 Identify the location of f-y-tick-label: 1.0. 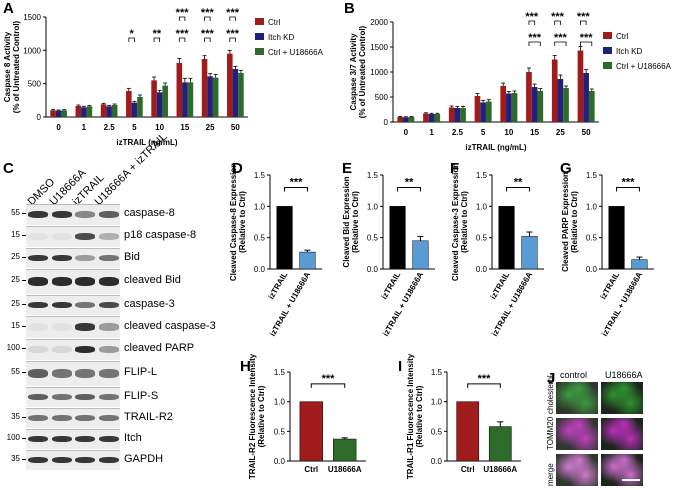
(482, 206).